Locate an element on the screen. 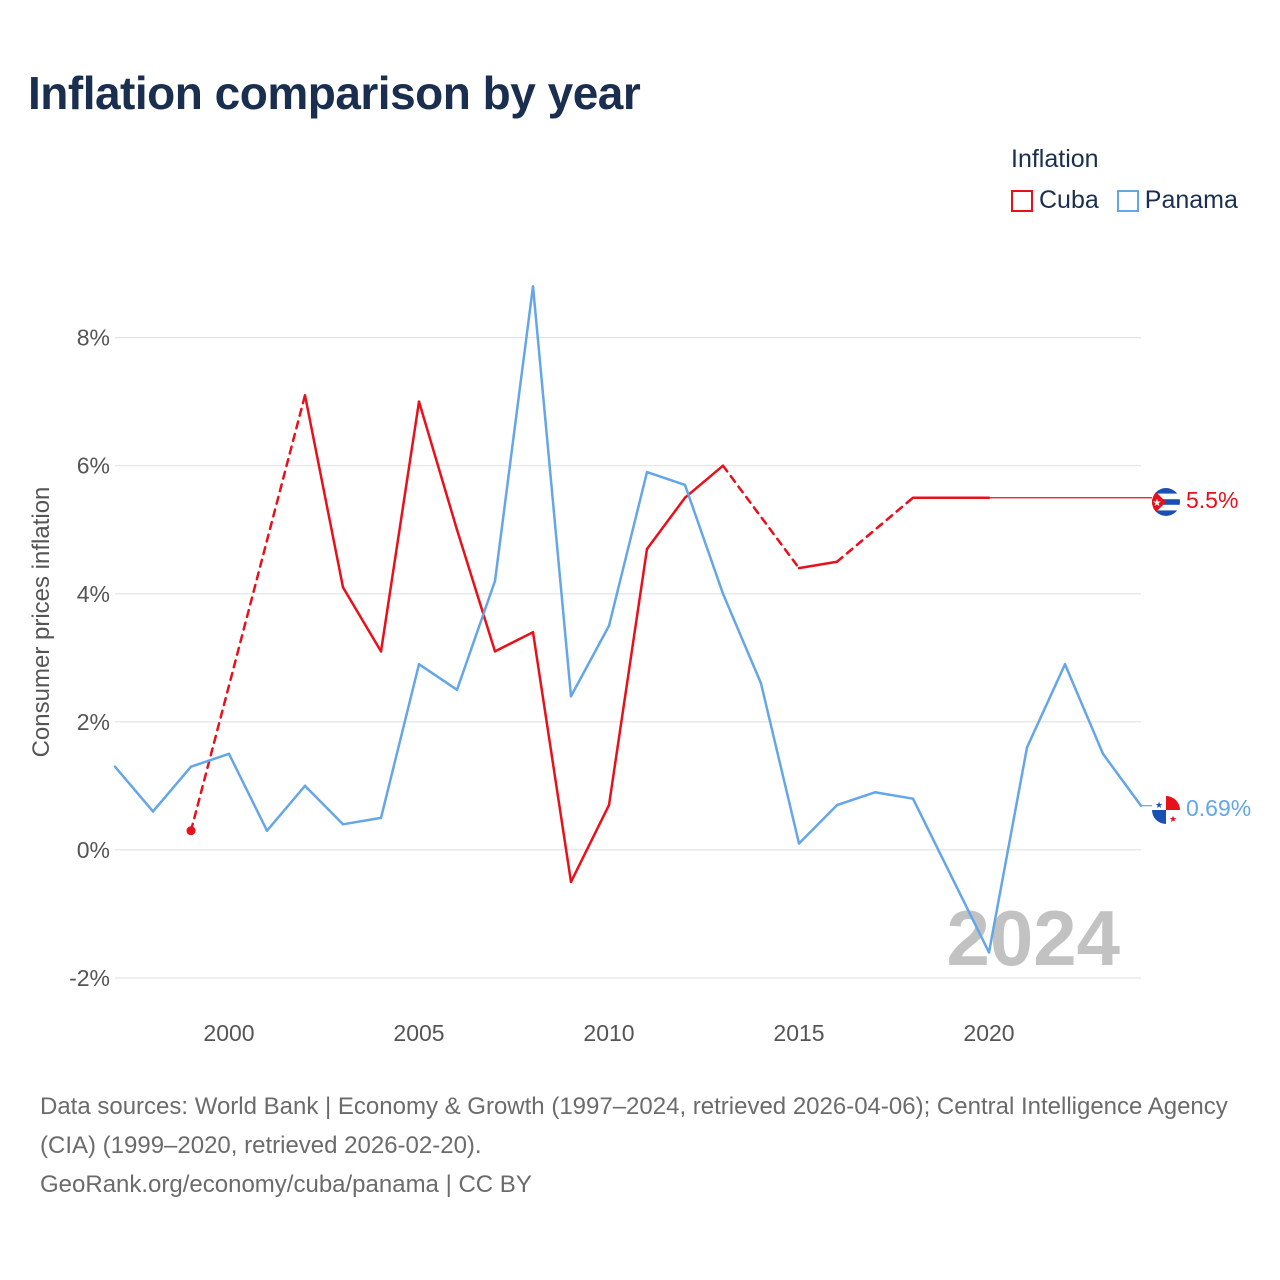 The height and width of the screenshot is (1280, 1280). legend-label-cuba: Cuba is located at coordinates (1069, 200).